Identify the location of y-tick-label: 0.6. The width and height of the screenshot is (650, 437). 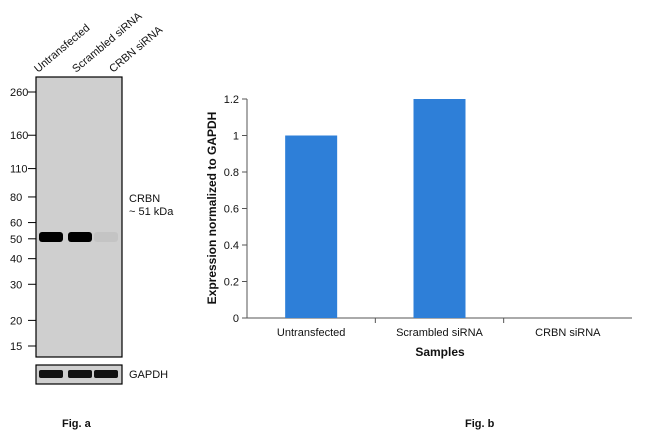
(231, 210).